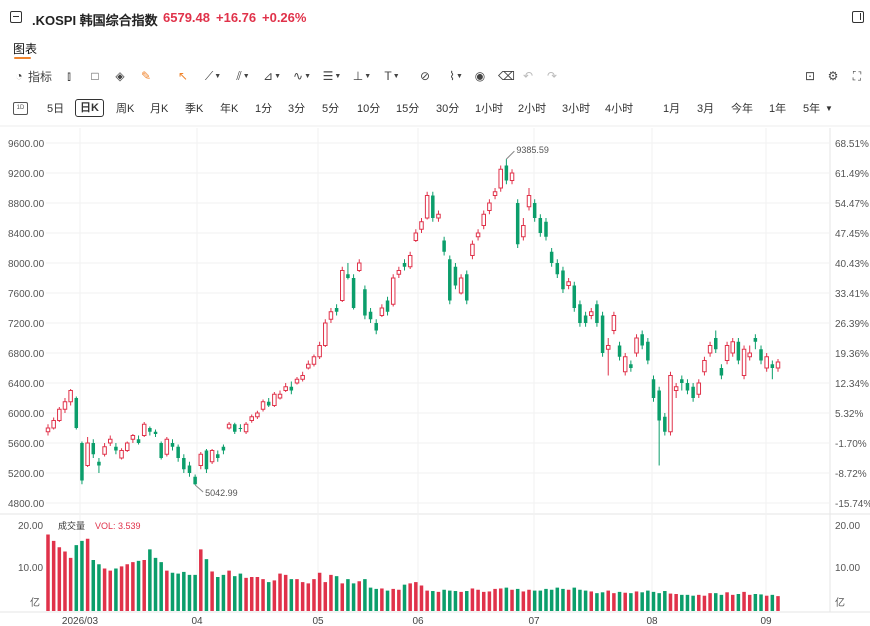 Image resolution: width=870 pixels, height=626 pixels. What do you see at coordinates (852, 204) in the screenshot?
I see `y-tick-right: 54.47%` at bounding box center [852, 204].